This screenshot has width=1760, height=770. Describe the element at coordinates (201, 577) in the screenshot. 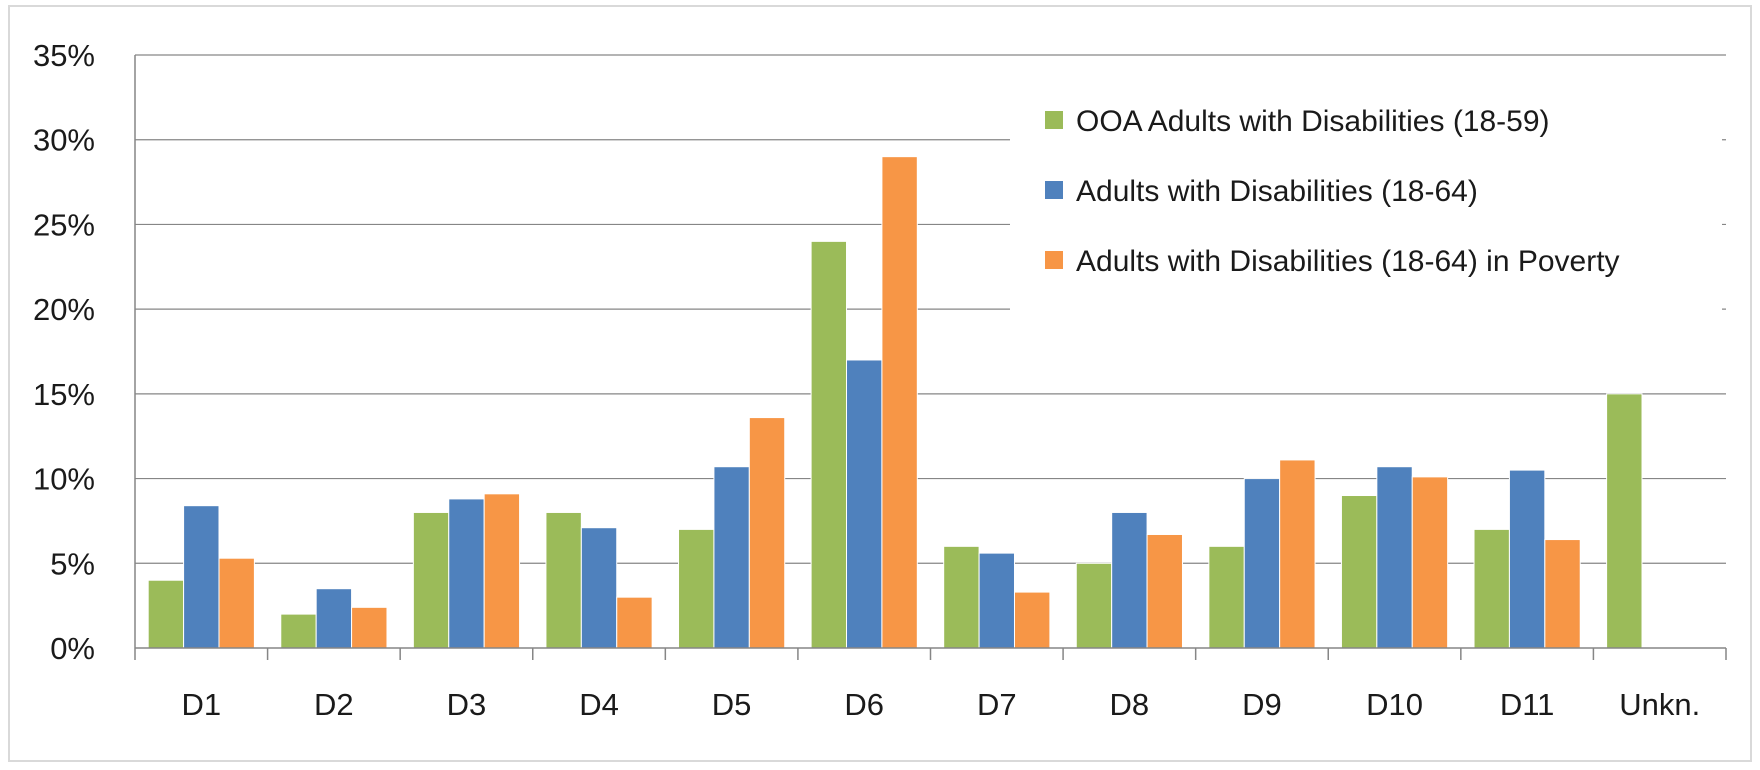

I see `bar-2-d1` at that location.